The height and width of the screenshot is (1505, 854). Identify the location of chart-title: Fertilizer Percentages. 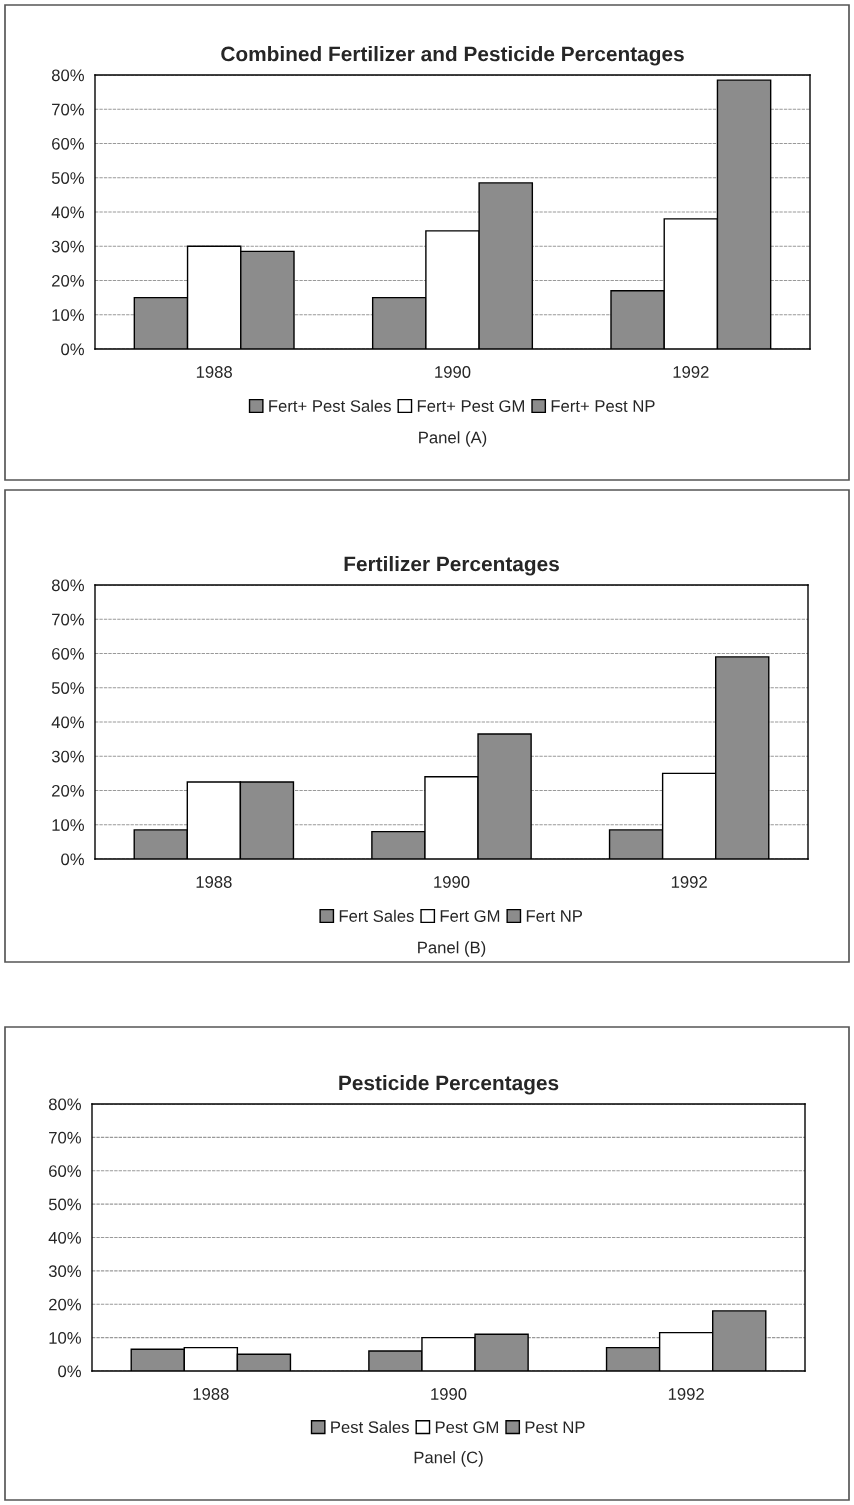
(451, 566).